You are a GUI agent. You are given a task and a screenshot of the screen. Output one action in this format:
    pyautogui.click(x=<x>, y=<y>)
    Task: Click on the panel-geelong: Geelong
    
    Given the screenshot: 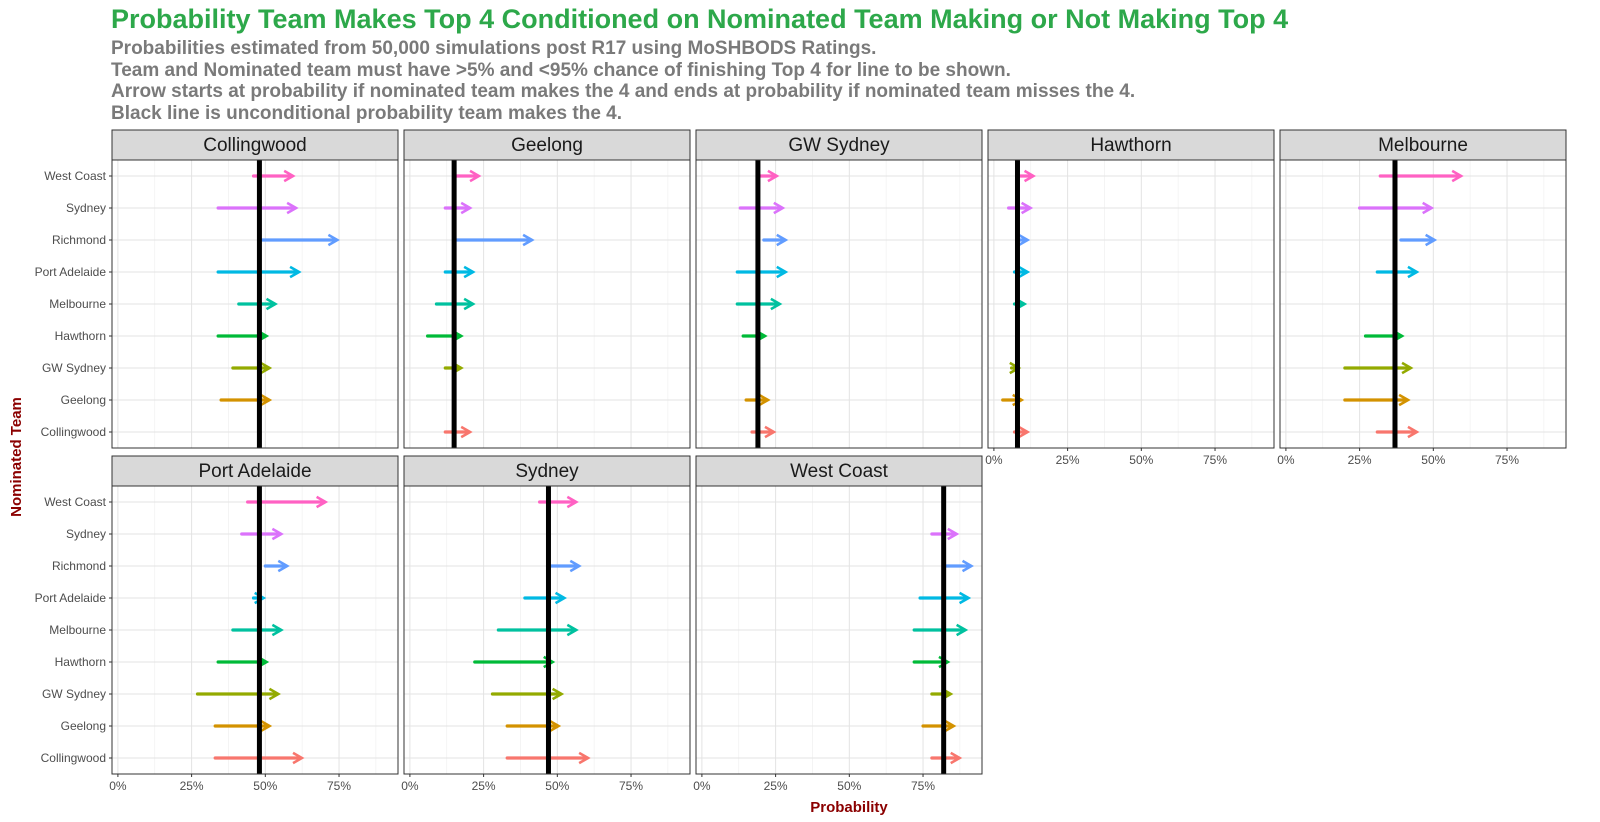 What is the action you would take?
    pyautogui.click(x=547, y=289)
    